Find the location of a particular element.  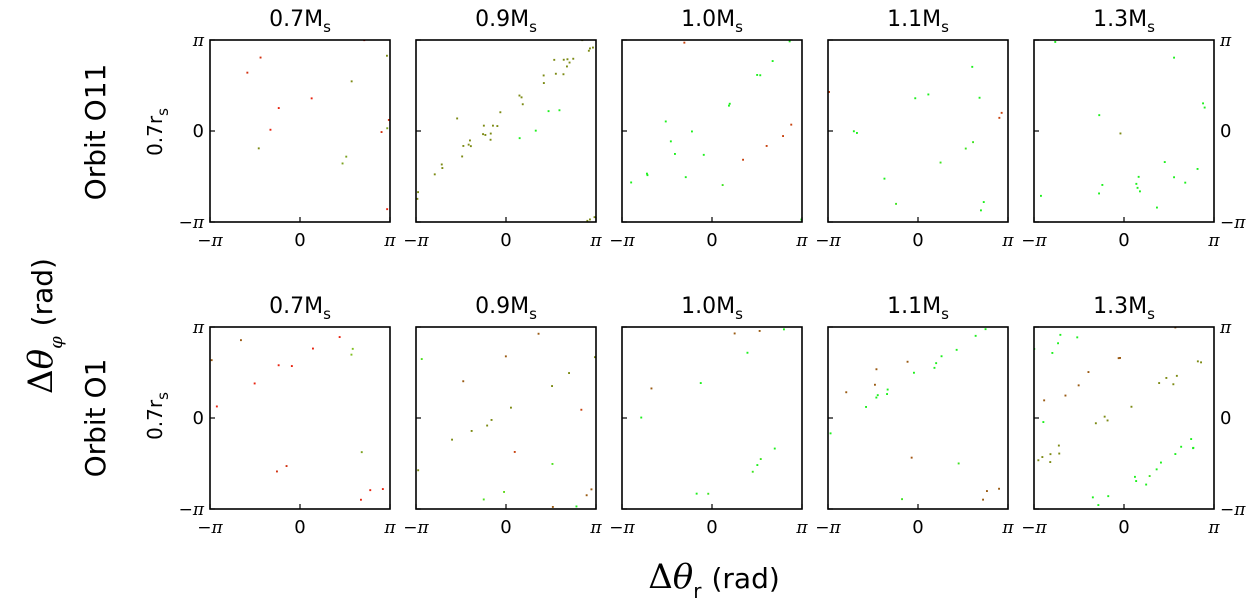

scatter-points is located at coordinates (506, 131).